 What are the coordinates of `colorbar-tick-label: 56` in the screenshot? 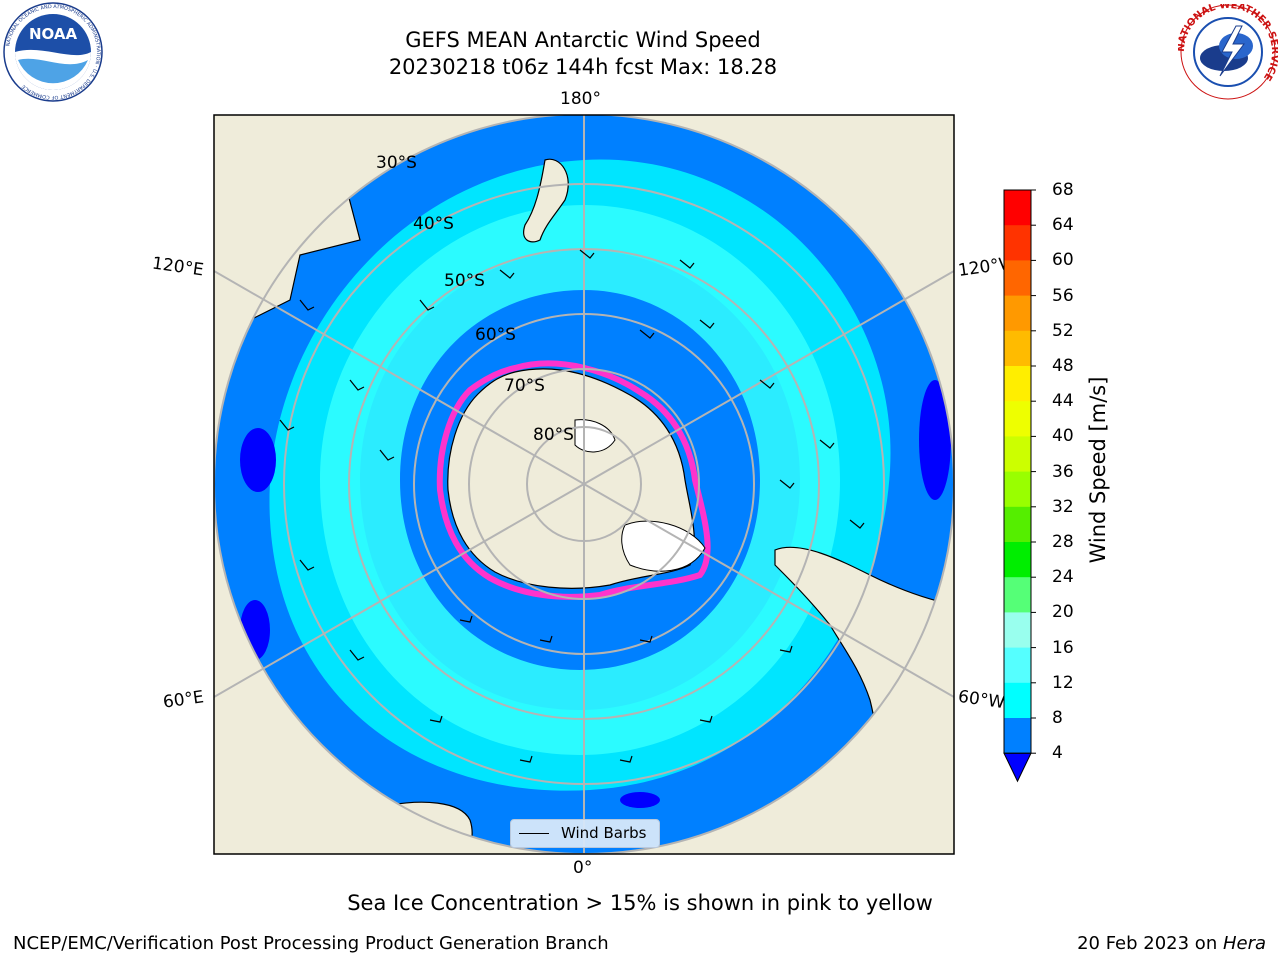 It's located at (1063, 295).